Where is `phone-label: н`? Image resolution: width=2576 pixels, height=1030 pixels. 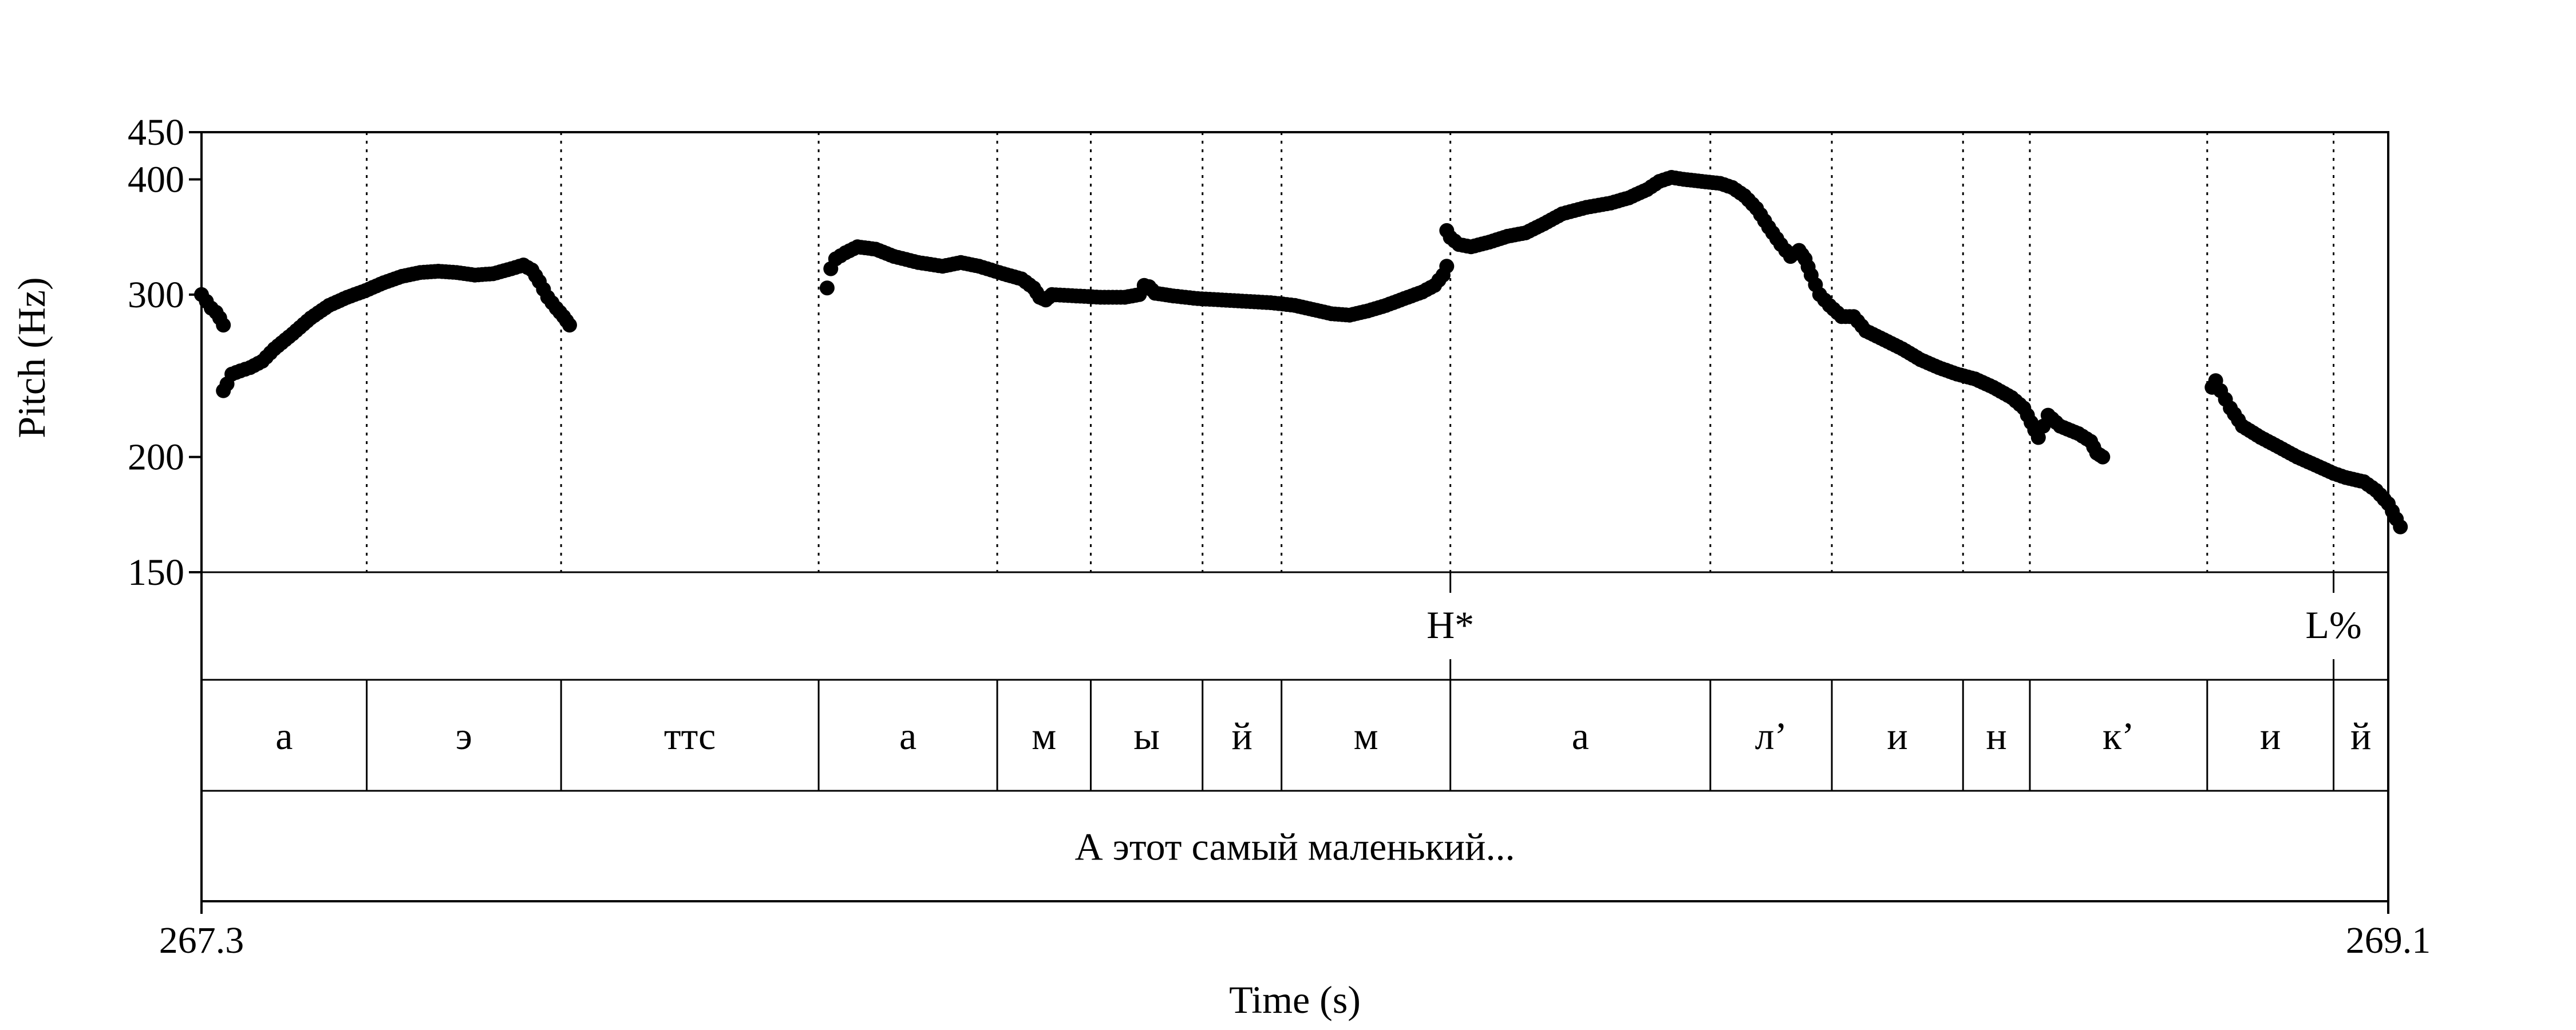
phone-label: н is located at coordinates (1996, 736).